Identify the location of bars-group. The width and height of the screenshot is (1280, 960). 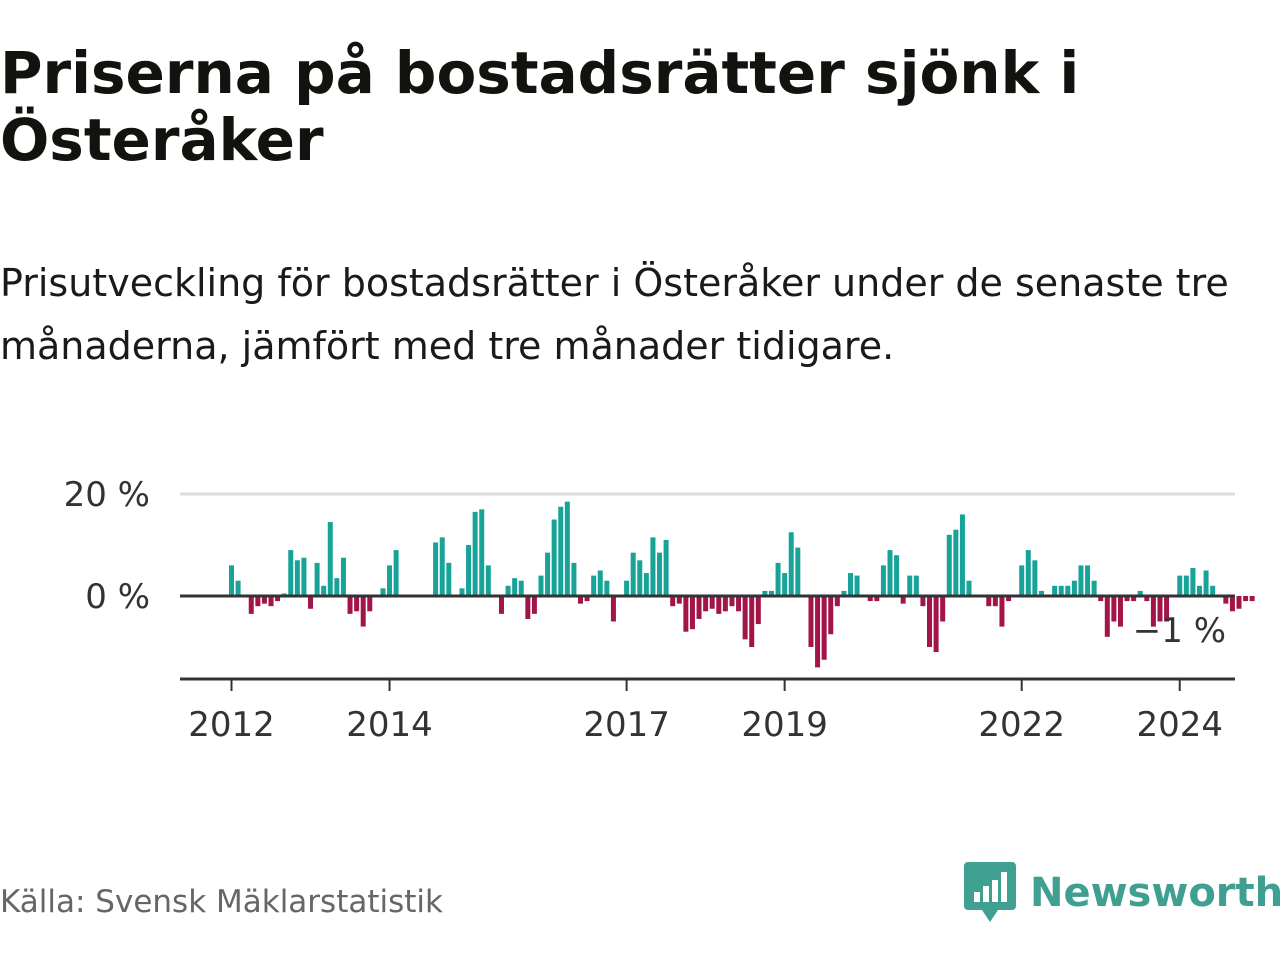
(742, 584).